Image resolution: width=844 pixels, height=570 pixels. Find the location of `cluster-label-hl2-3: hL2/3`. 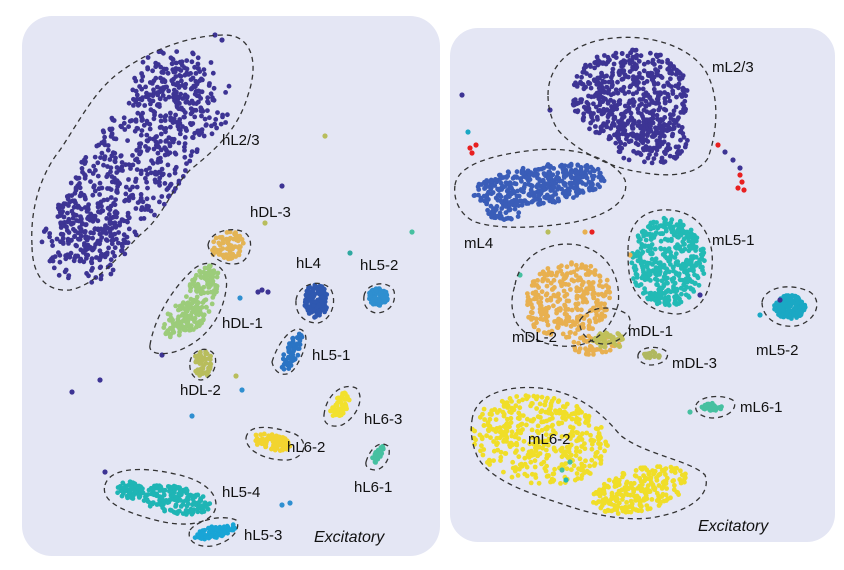

cluster-label-hl2-3: hL2/3 is located at coordinates (241, 140).